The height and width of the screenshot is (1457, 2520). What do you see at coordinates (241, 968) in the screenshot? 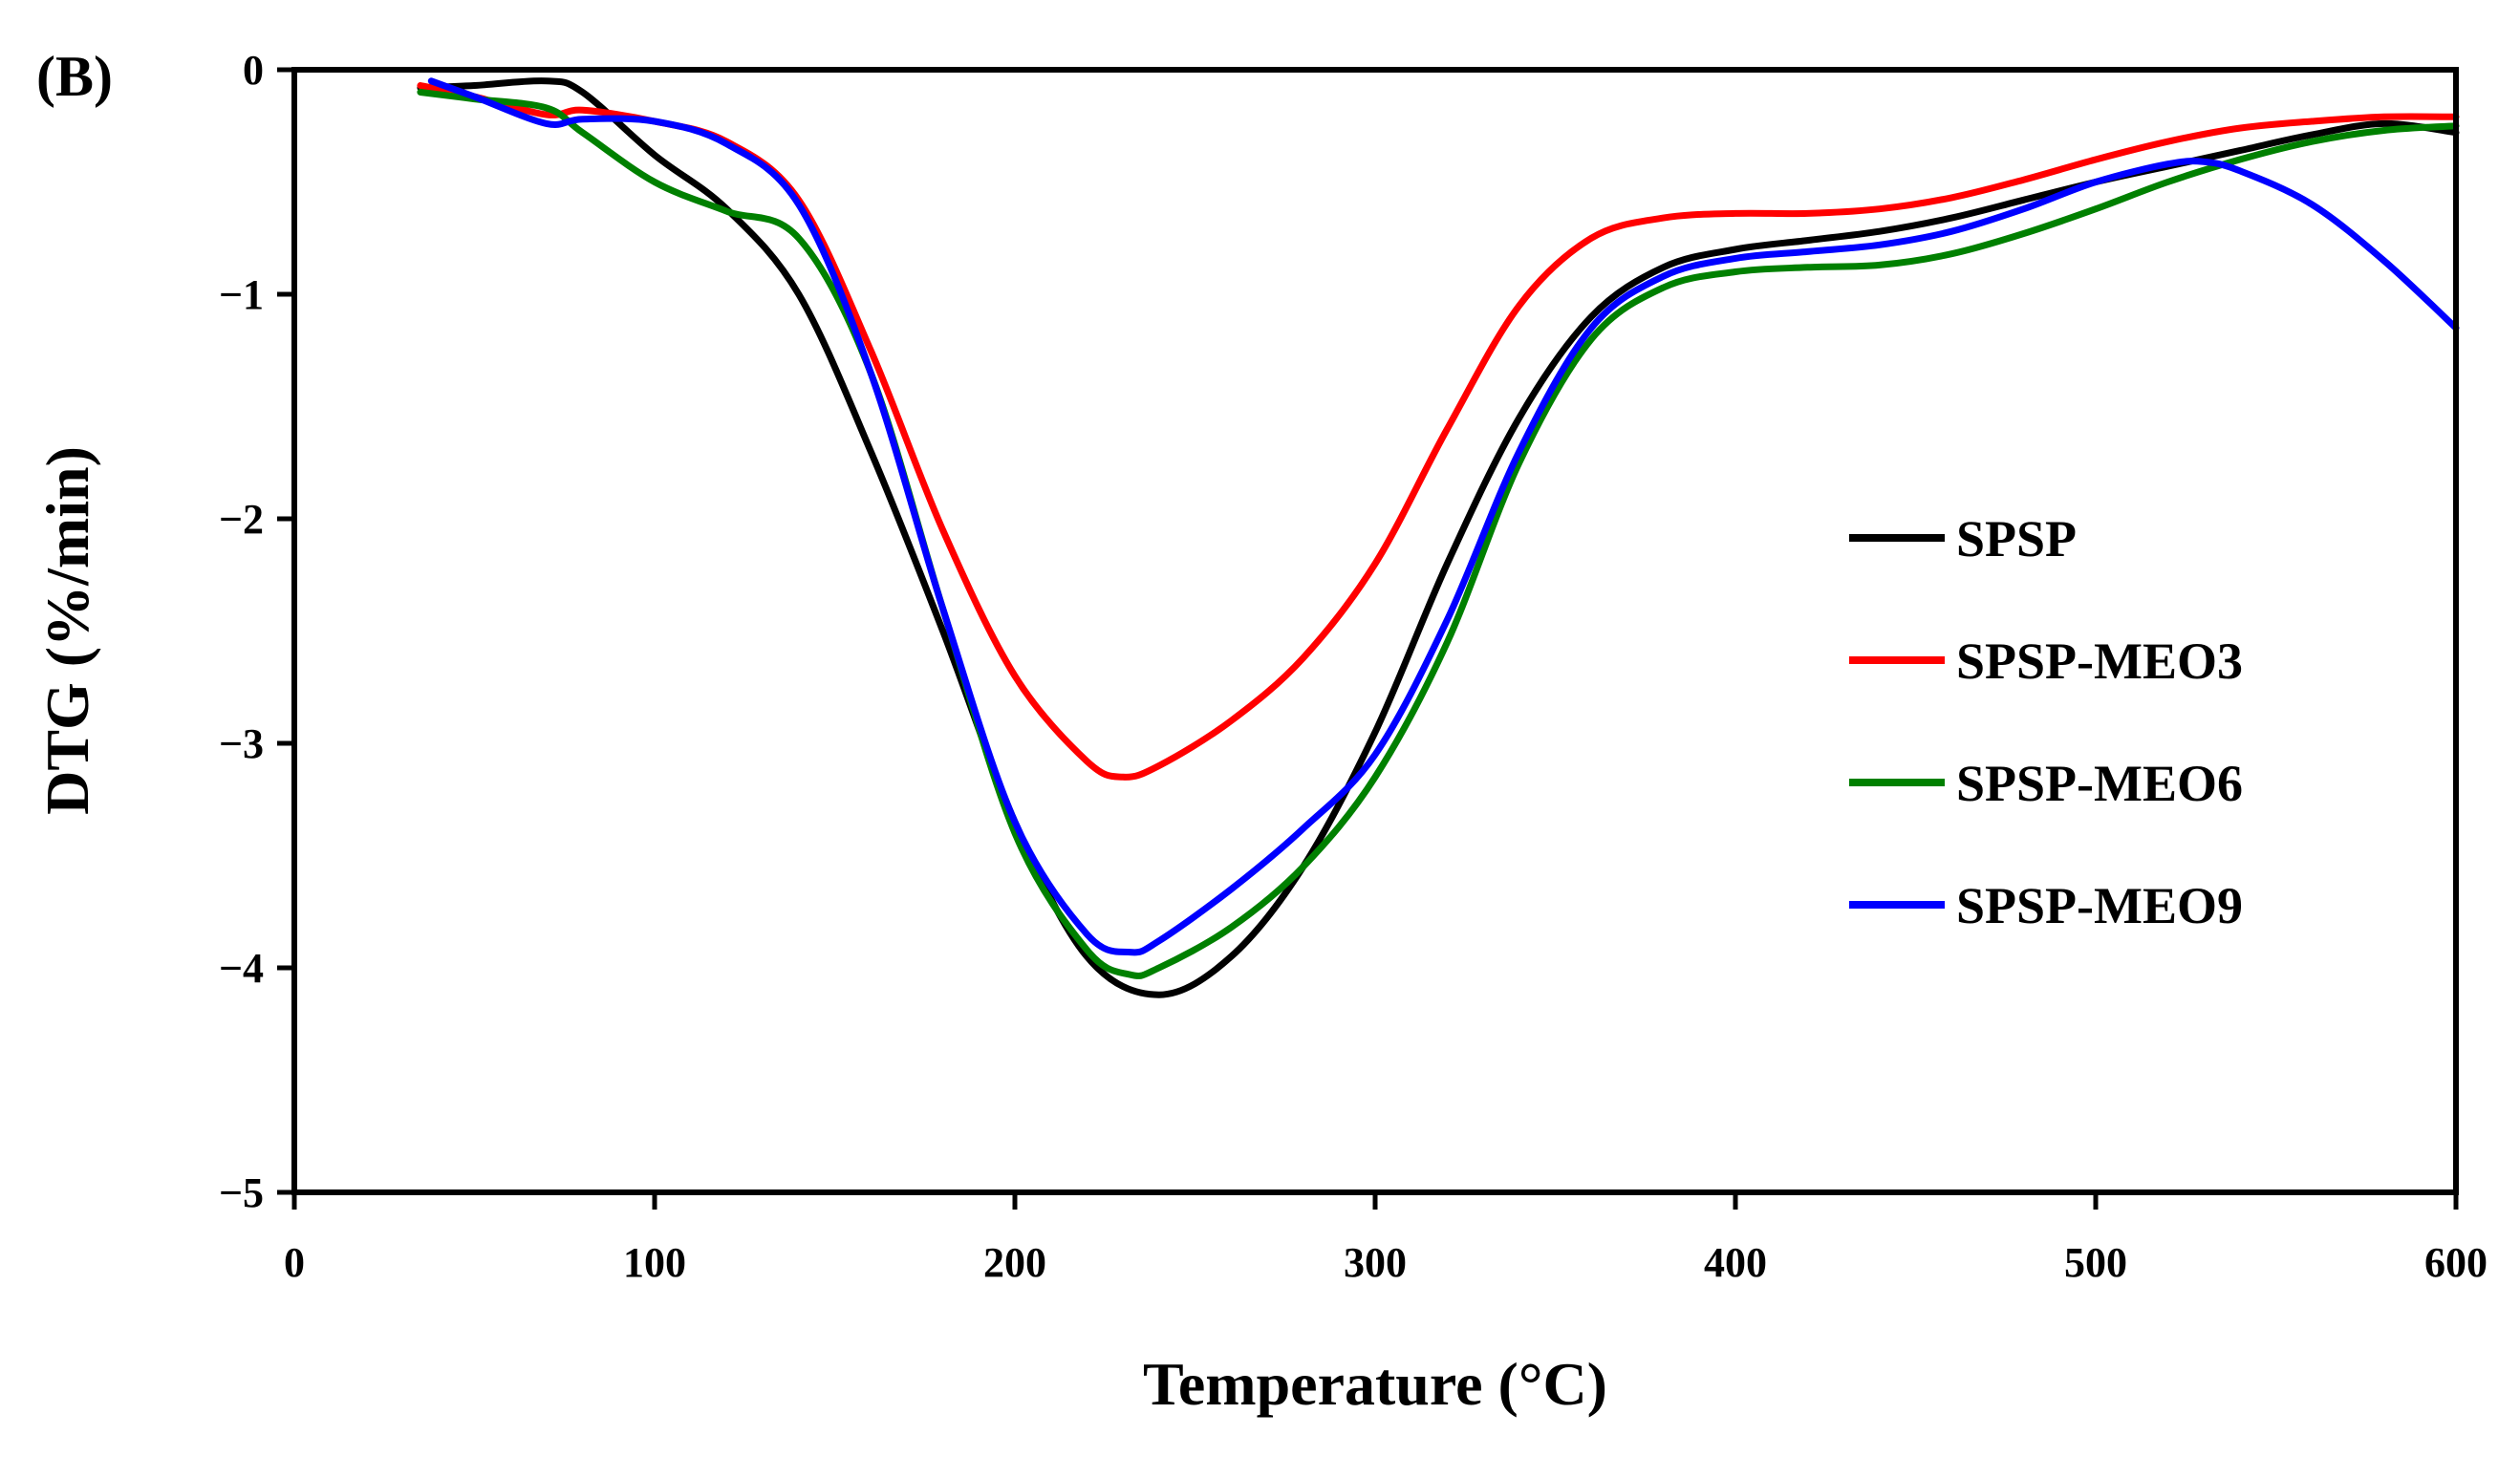
I see `y-tick-label: −4` at bounding box center [241, 968].